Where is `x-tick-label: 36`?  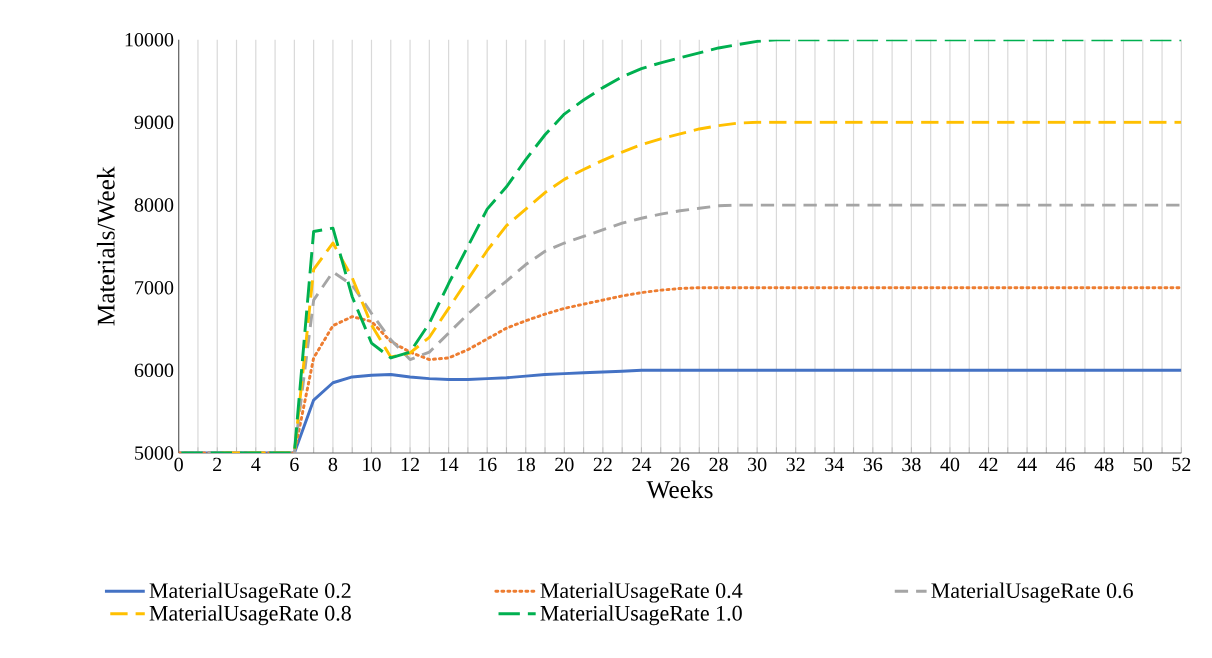 x-tick-label: 36 is located at coordinates (873, 464).